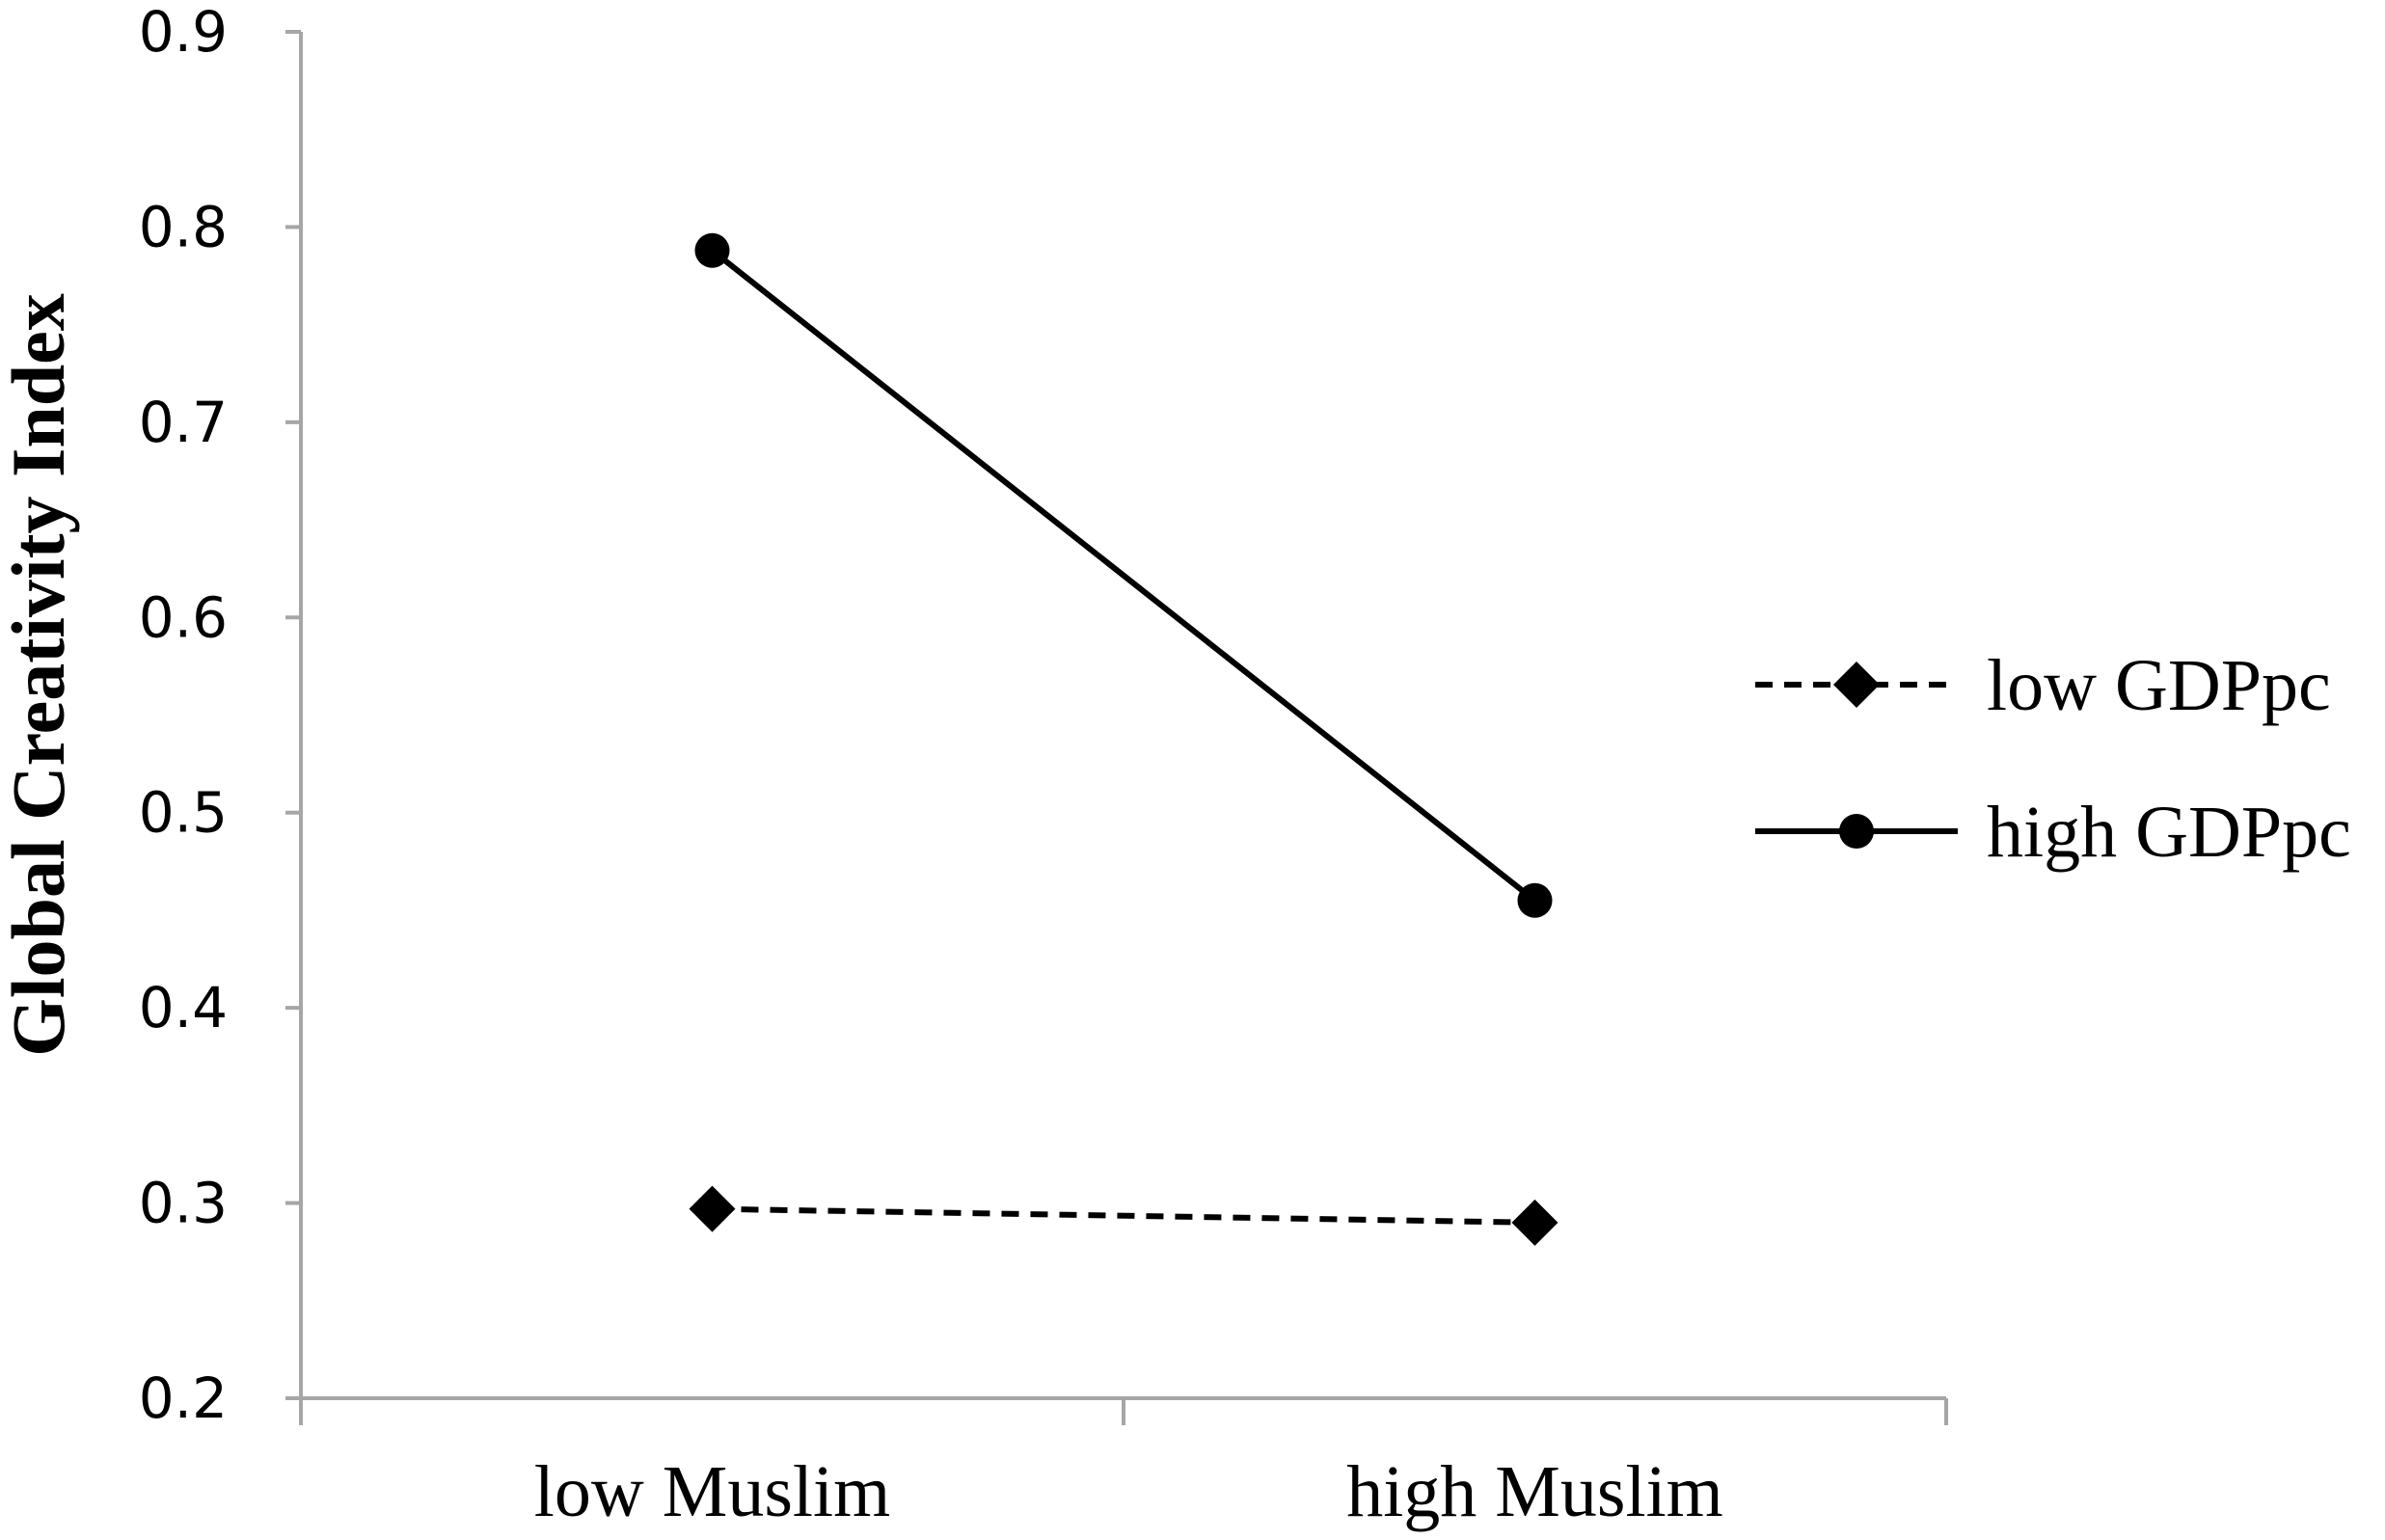  I want to click on legend-item: high GDPpc, so click(2053, 832).